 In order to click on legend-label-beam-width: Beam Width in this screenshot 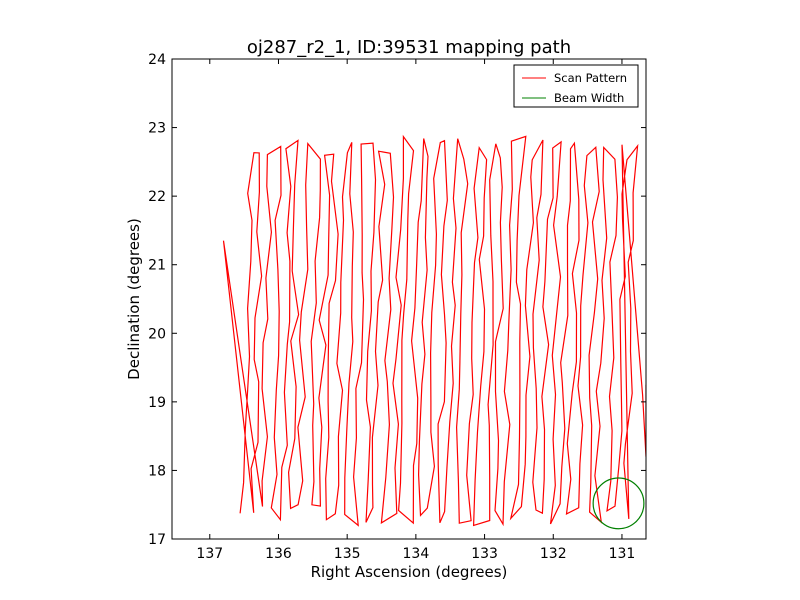, I will do `click(589, 98)`.